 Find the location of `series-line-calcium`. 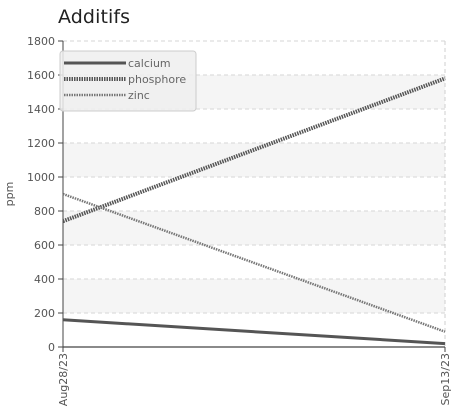

series-line-calcium is located at coordinates (254, 332).